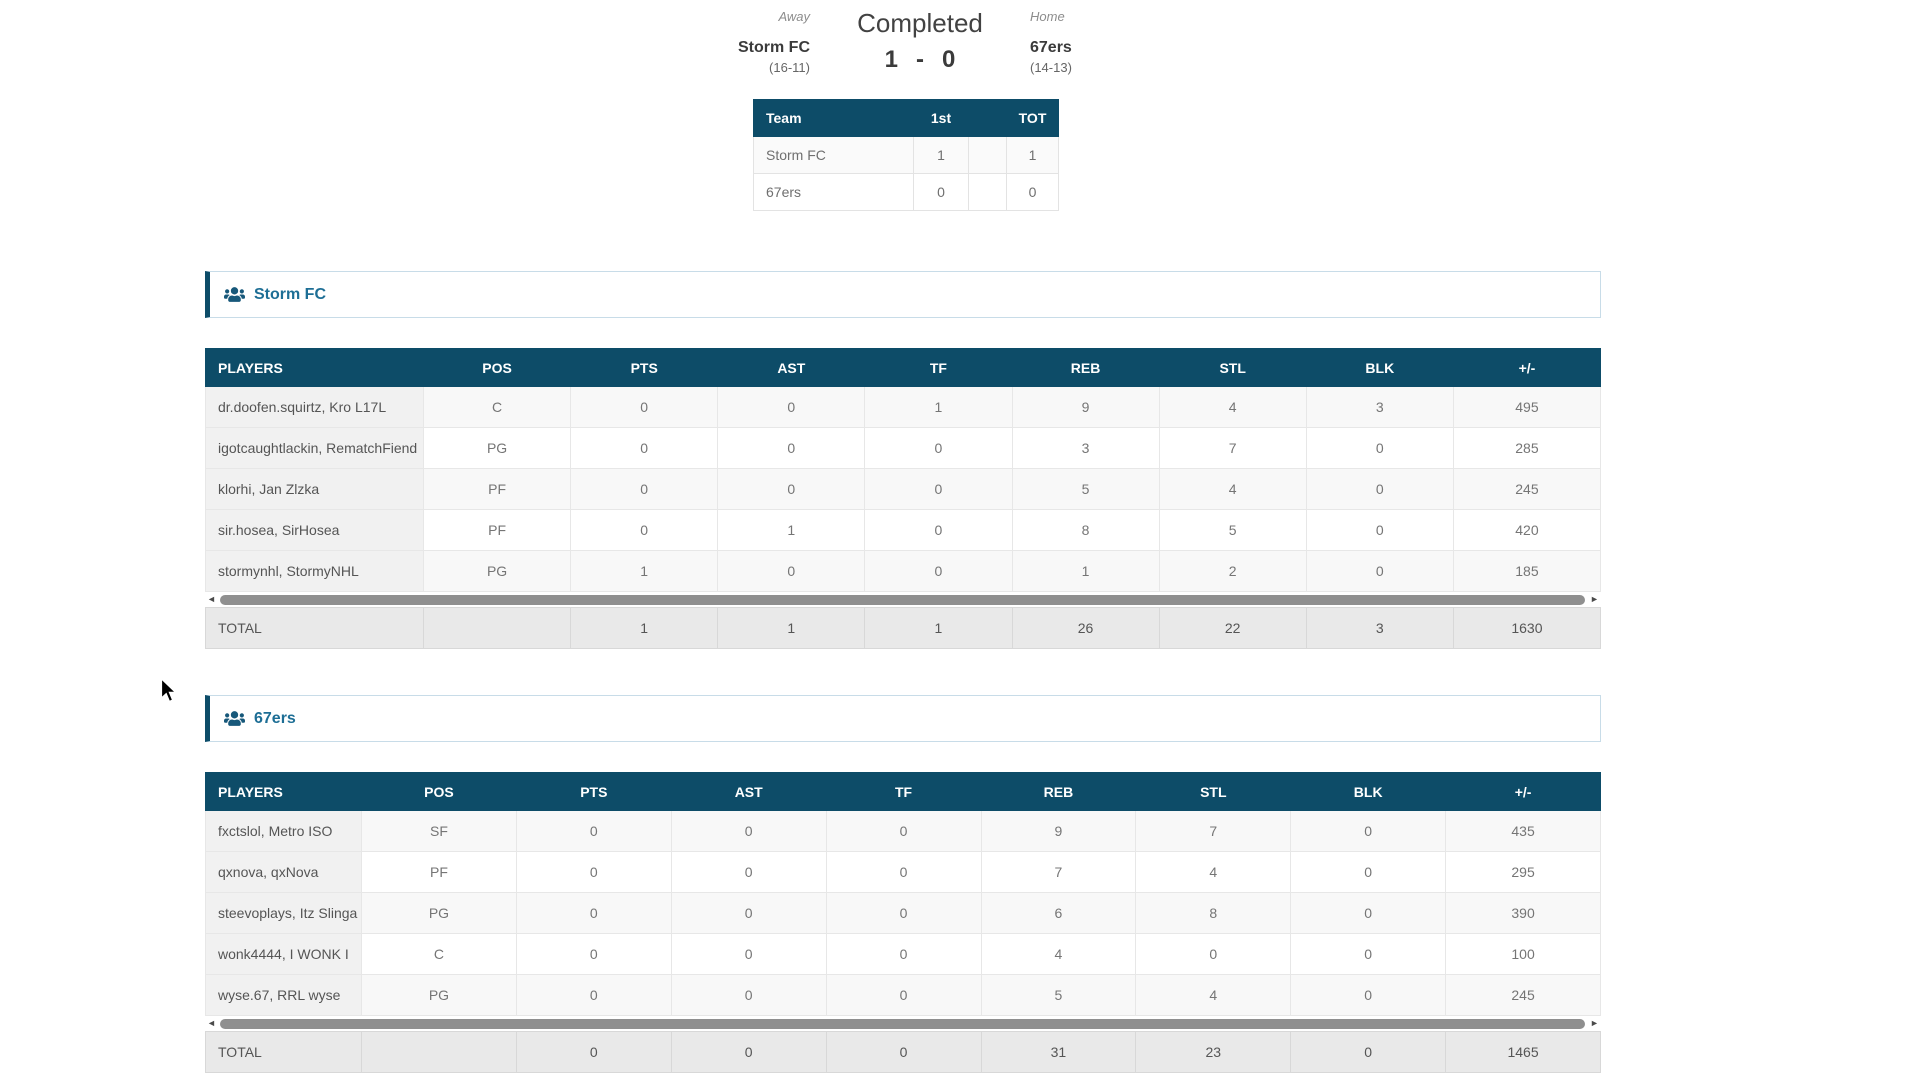  What do you see at coordinates (283, 913) in the screenshot?
I see `player-name-cell: steevoplays, Itz Slinga` at bounding box center [283, 913].